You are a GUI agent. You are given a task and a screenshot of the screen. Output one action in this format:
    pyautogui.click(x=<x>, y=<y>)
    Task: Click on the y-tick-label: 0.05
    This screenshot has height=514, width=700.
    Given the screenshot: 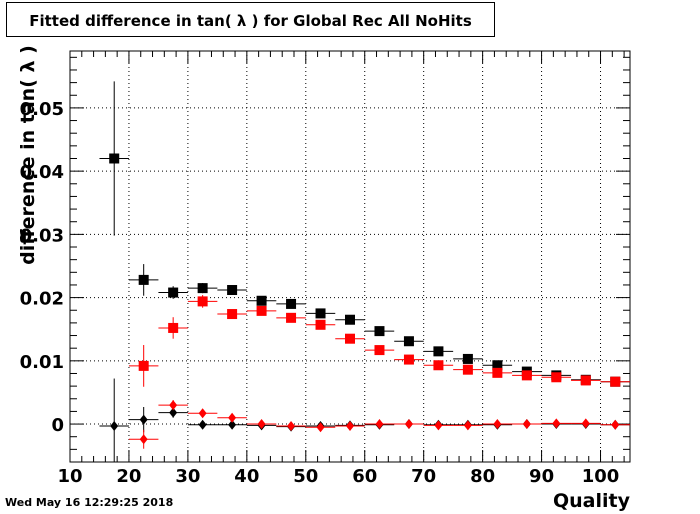 What is the action you would take?
    pyautogui.click(x=42, y=109)
    